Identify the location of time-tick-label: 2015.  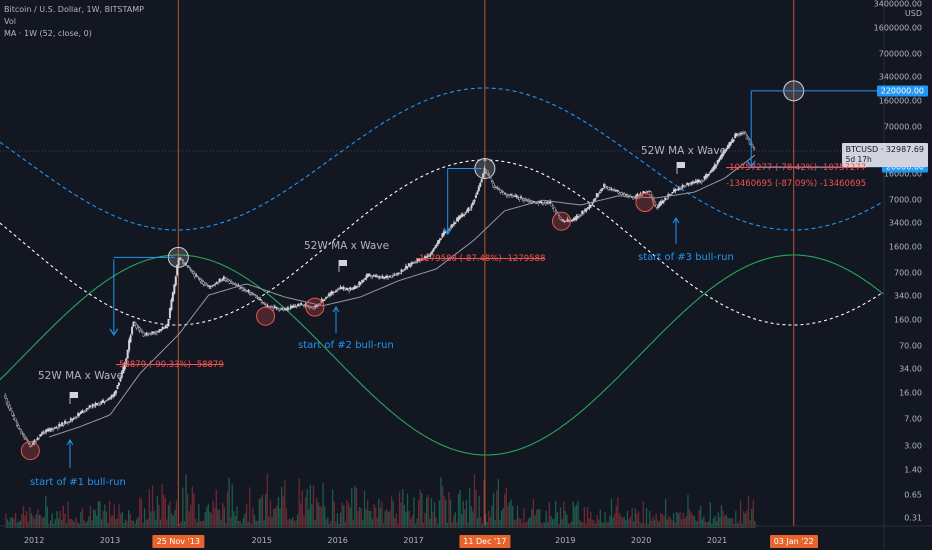
(261, 540).